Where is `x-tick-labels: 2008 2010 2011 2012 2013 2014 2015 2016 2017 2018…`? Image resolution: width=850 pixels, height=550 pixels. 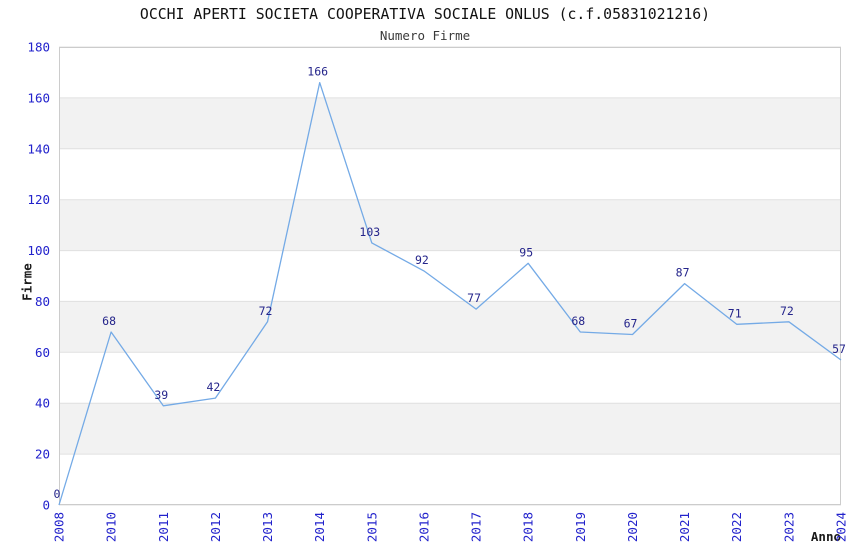 x-tick-labels: 2008 2010 2011 2012 2013 2014 2015 2016 2017 2018… is located at coordinates (450, 527).